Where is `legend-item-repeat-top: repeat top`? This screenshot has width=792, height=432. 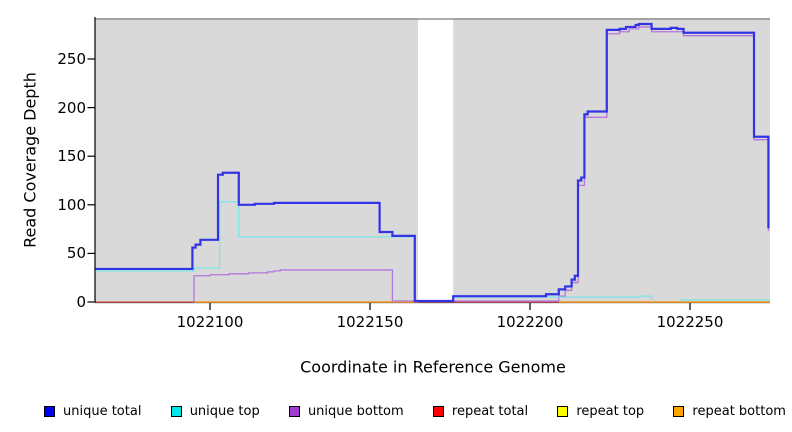 legend-item-repeat-top: repeat top is located at coordinates (600, 411).